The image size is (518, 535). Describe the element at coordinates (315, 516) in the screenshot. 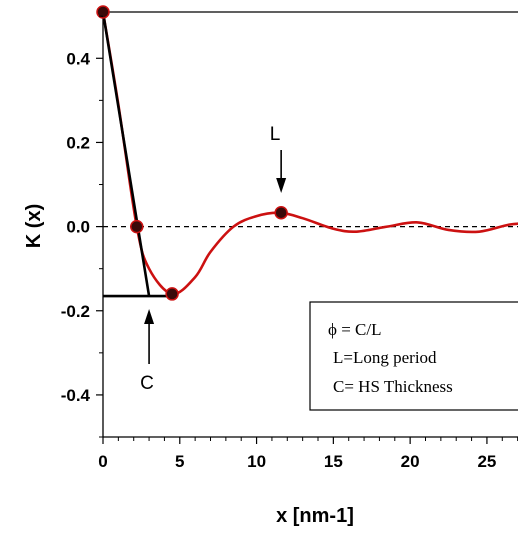

I see `x-axis-title: x [nm-1]` at that location.